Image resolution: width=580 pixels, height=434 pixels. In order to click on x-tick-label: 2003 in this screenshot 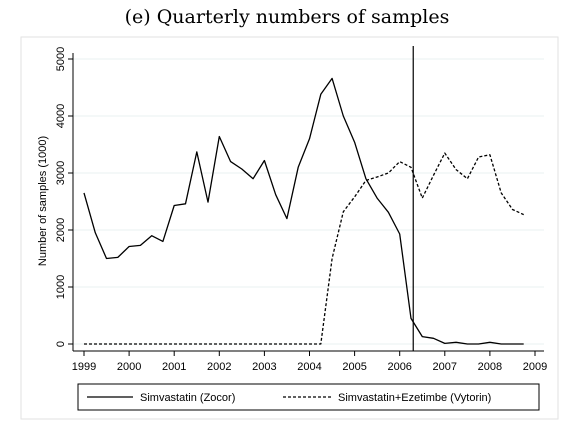, I will do `click(264, 367)`.